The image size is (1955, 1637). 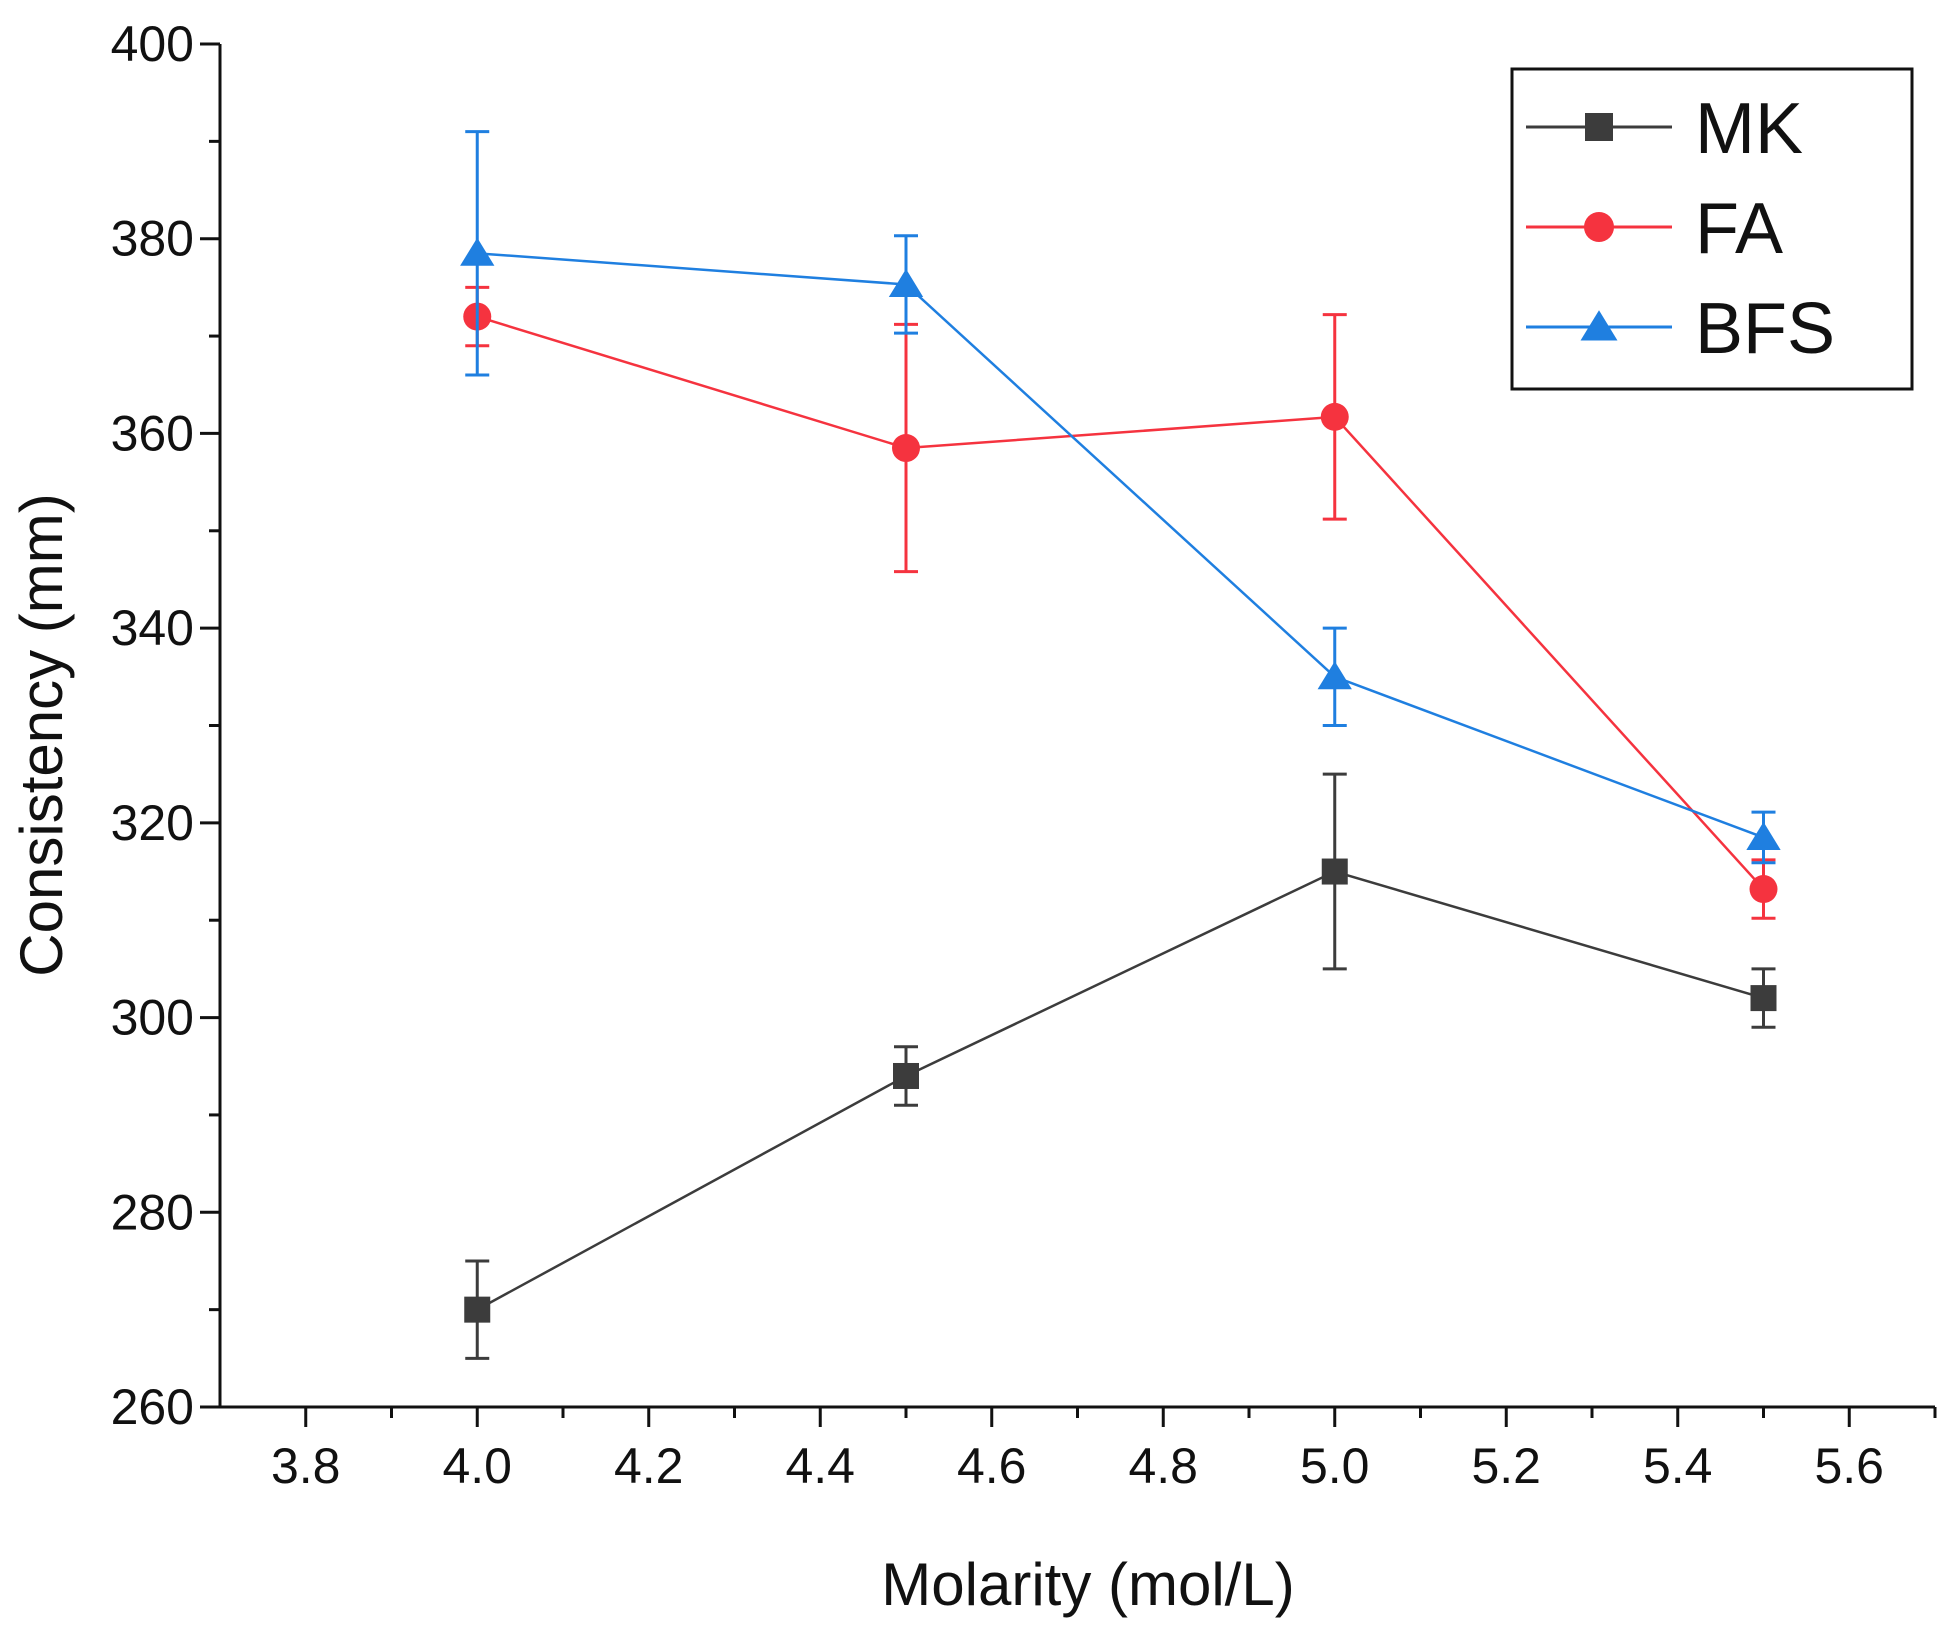 I want to click on x-tick-label: 4.4, so click(x=820, y=1466).